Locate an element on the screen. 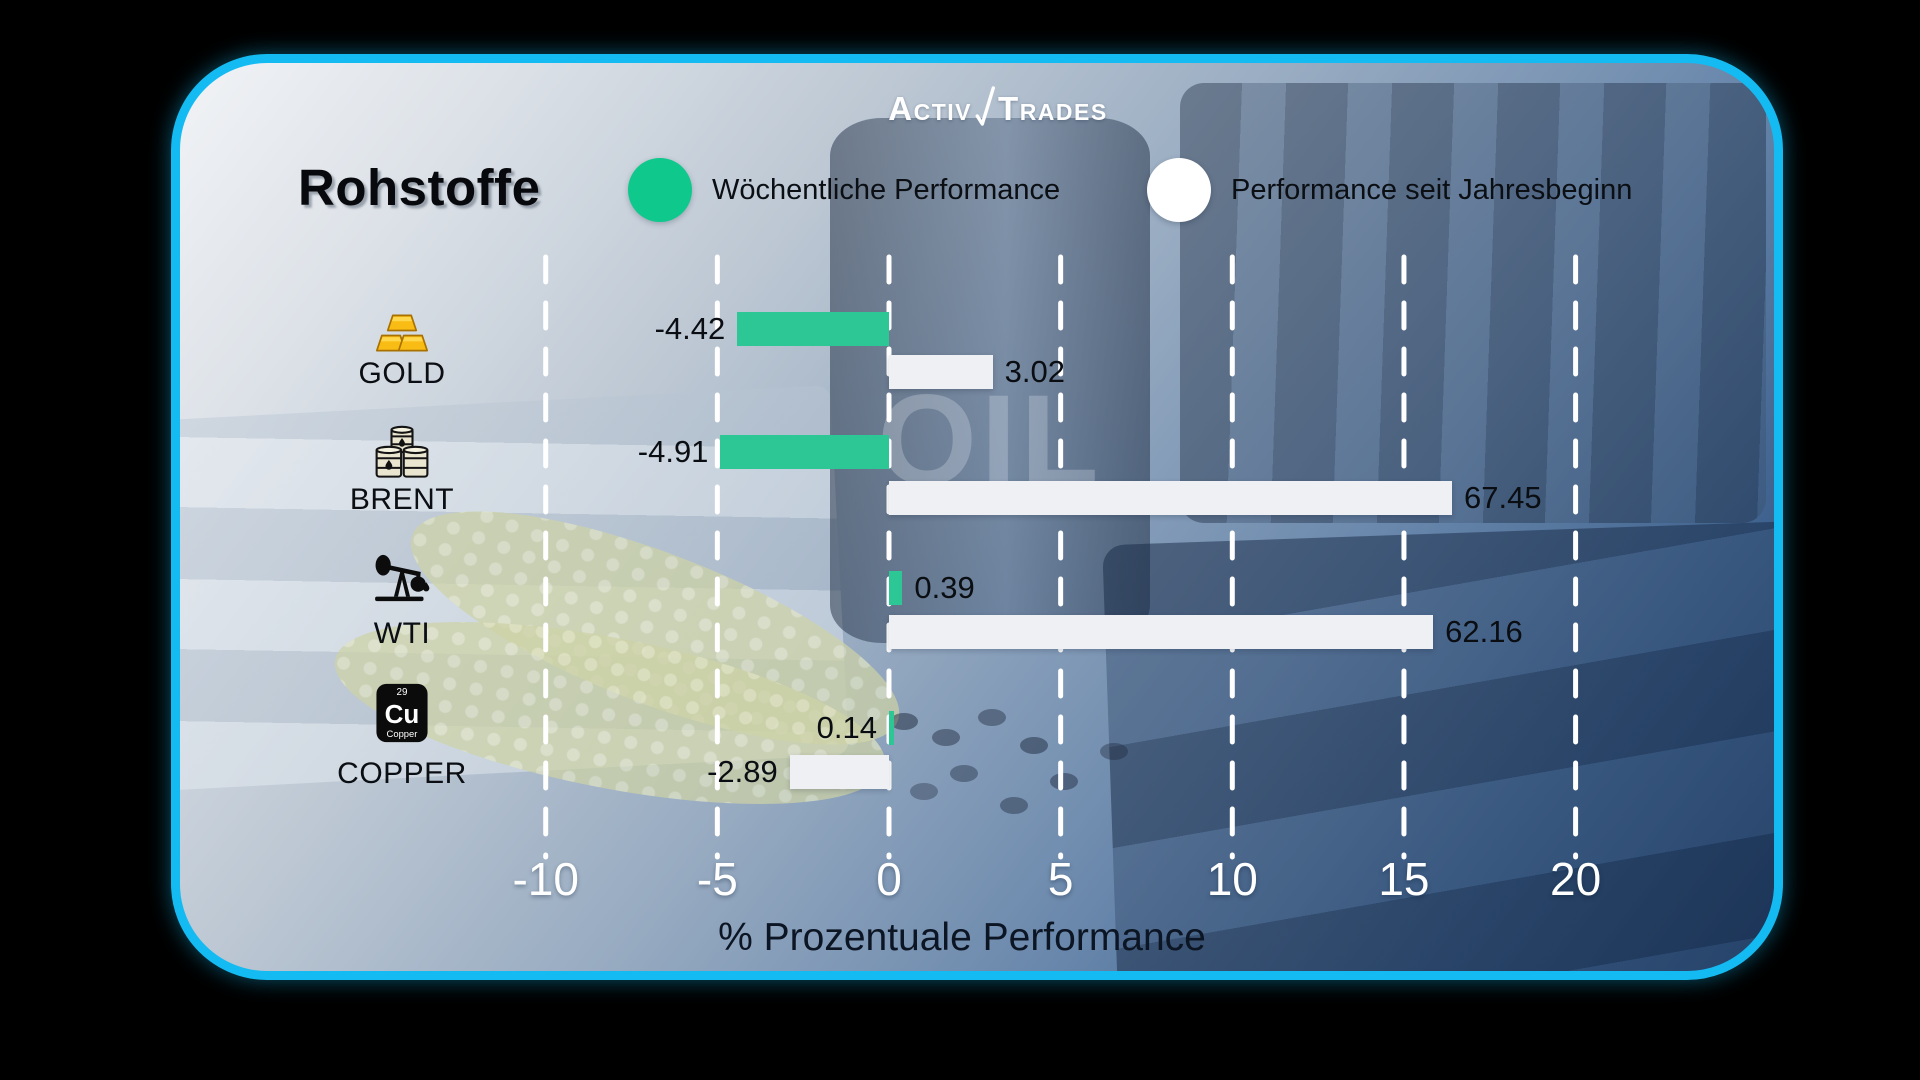 The image size is (1920, 1080). oil-pump-icon is located at coordinates (402, 576).